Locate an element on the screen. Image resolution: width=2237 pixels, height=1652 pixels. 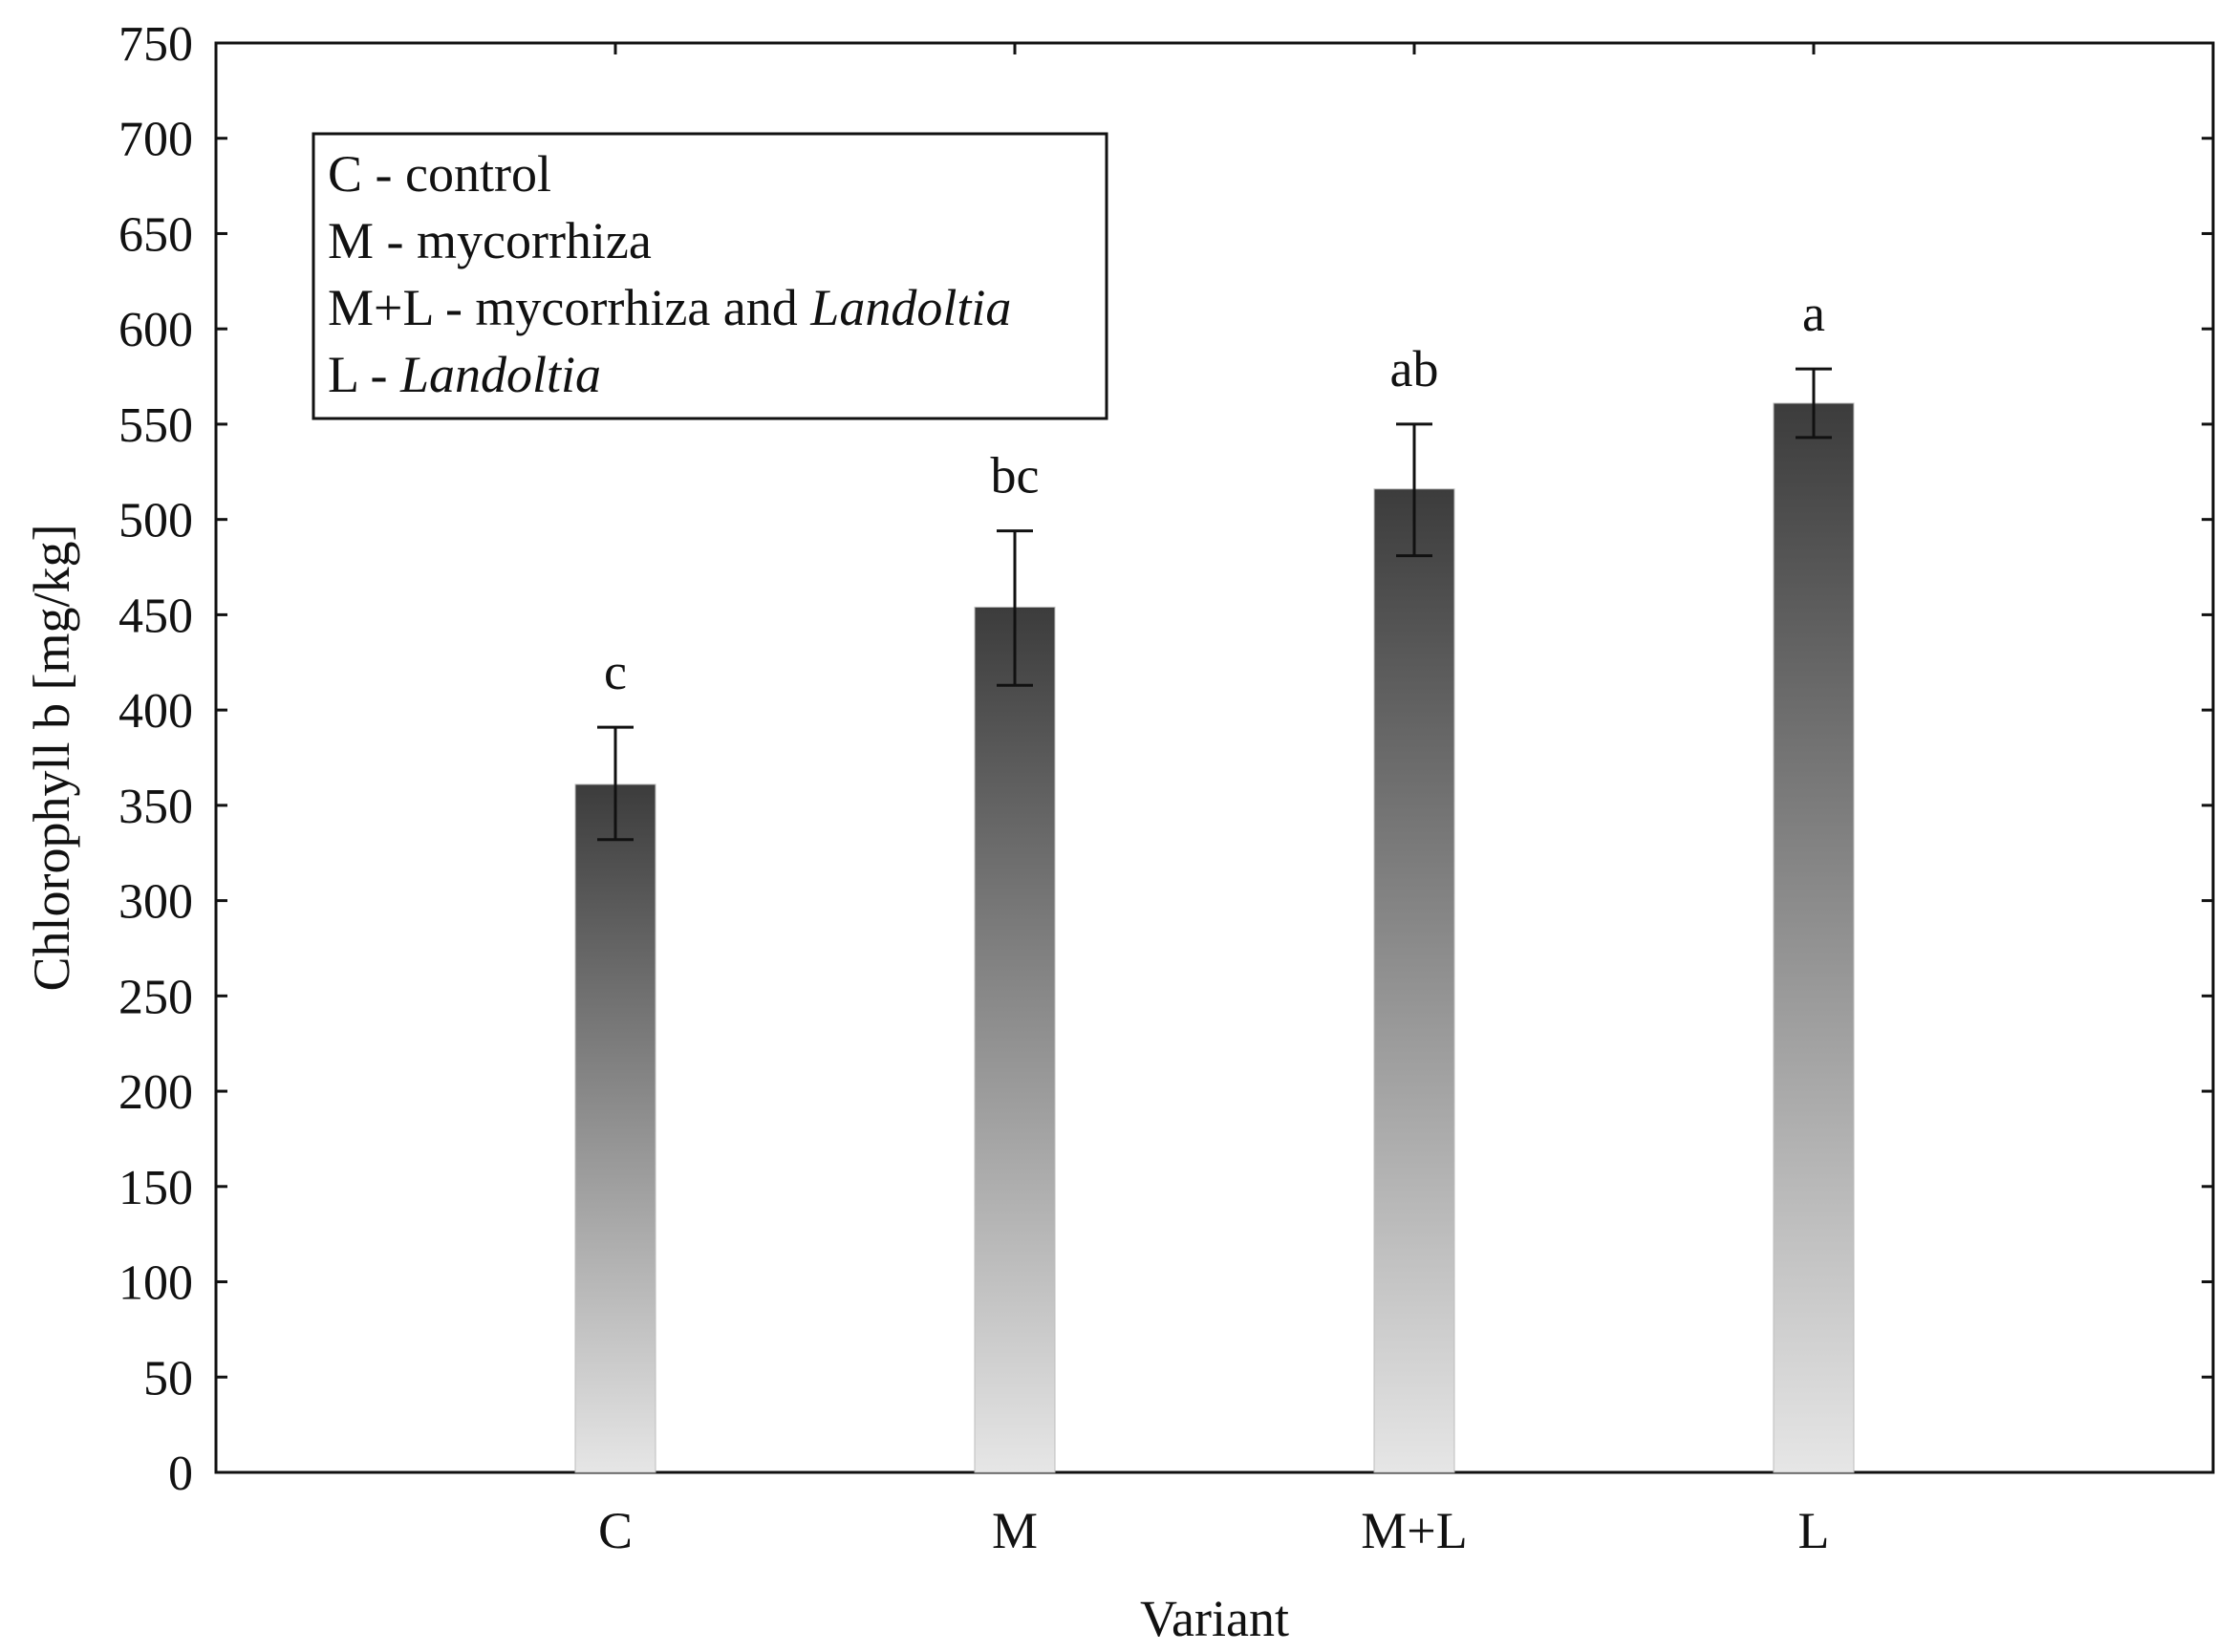
y-tick-label: 400 is located at coordinates (155, 712).